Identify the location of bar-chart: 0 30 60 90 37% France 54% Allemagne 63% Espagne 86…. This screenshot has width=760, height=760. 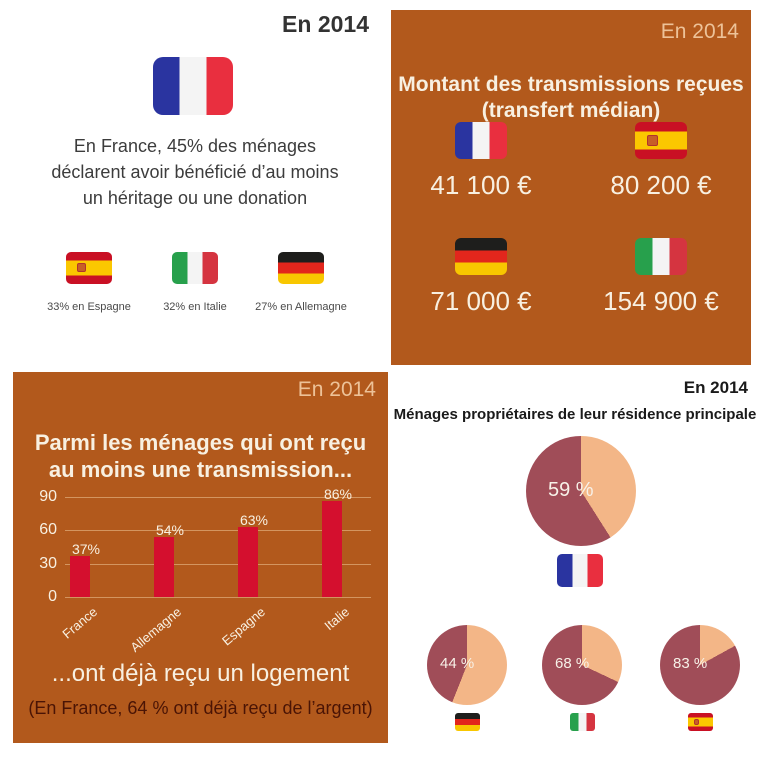
(205, 570).